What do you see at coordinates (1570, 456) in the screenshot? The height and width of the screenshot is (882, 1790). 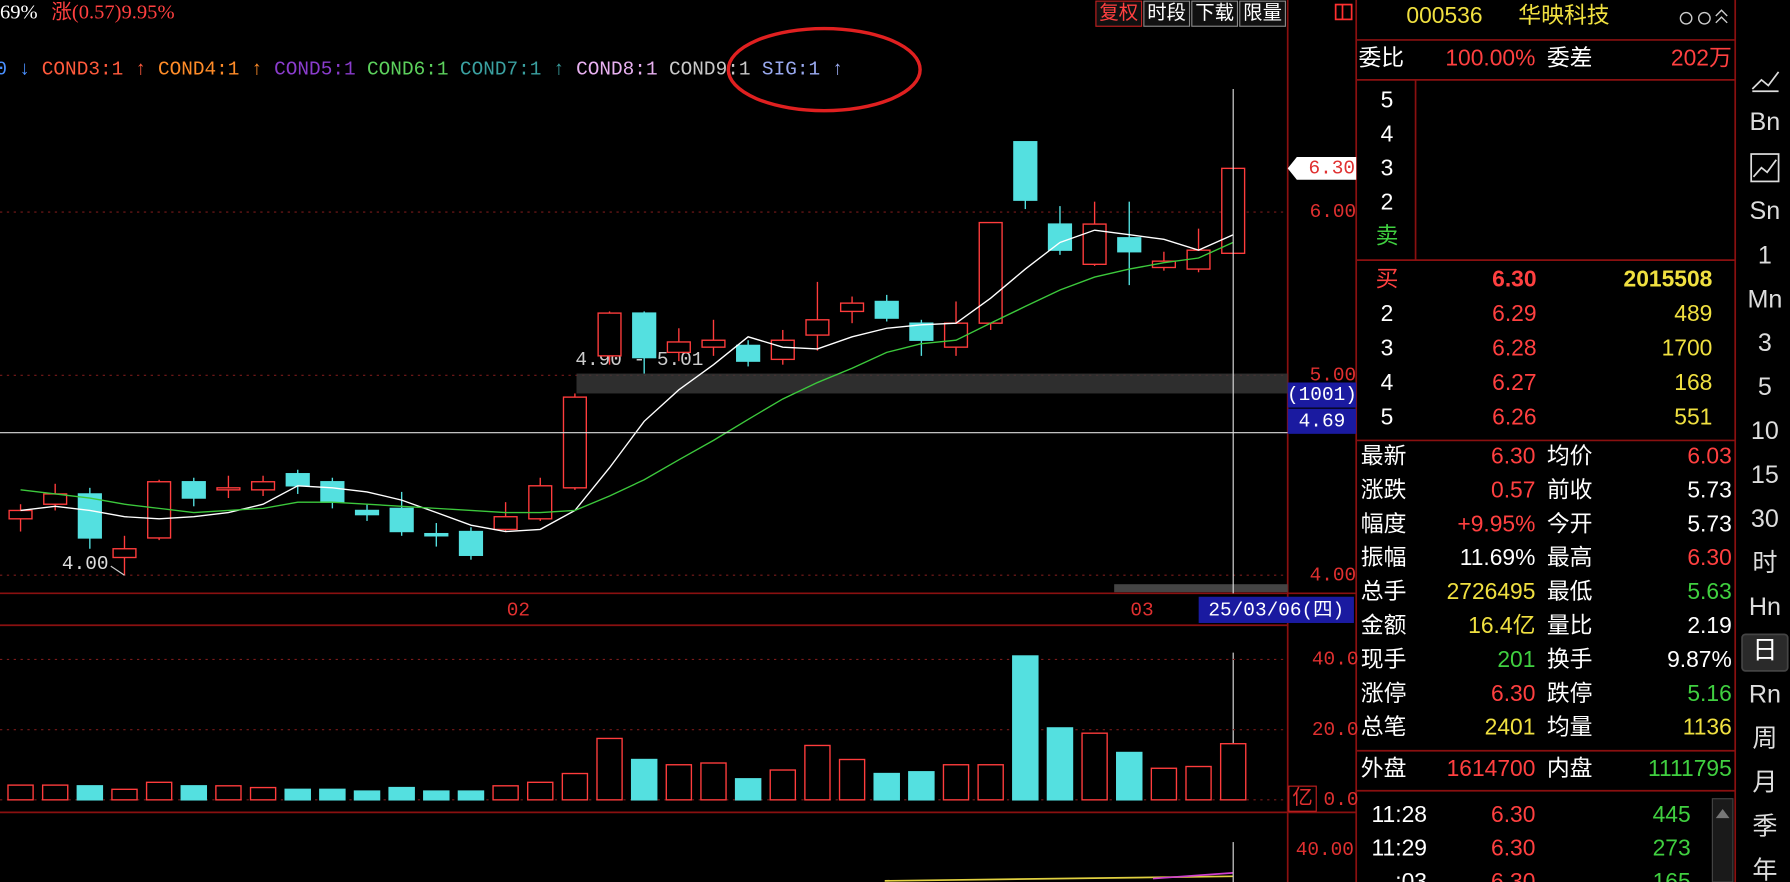 I see `stat-label: 均价` at bounding box center [1570, 456].